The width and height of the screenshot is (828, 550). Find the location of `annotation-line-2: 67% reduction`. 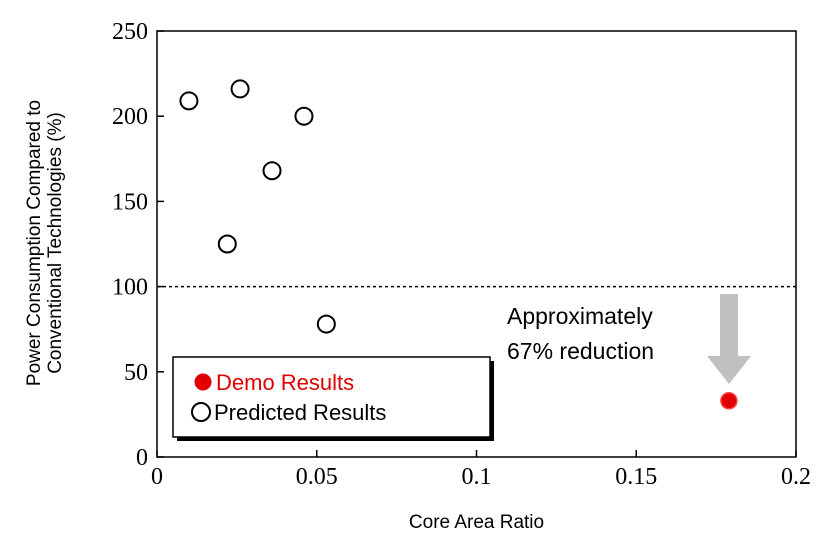

annotation-line-2: 67% reduction is located at coordinates (580, 351).